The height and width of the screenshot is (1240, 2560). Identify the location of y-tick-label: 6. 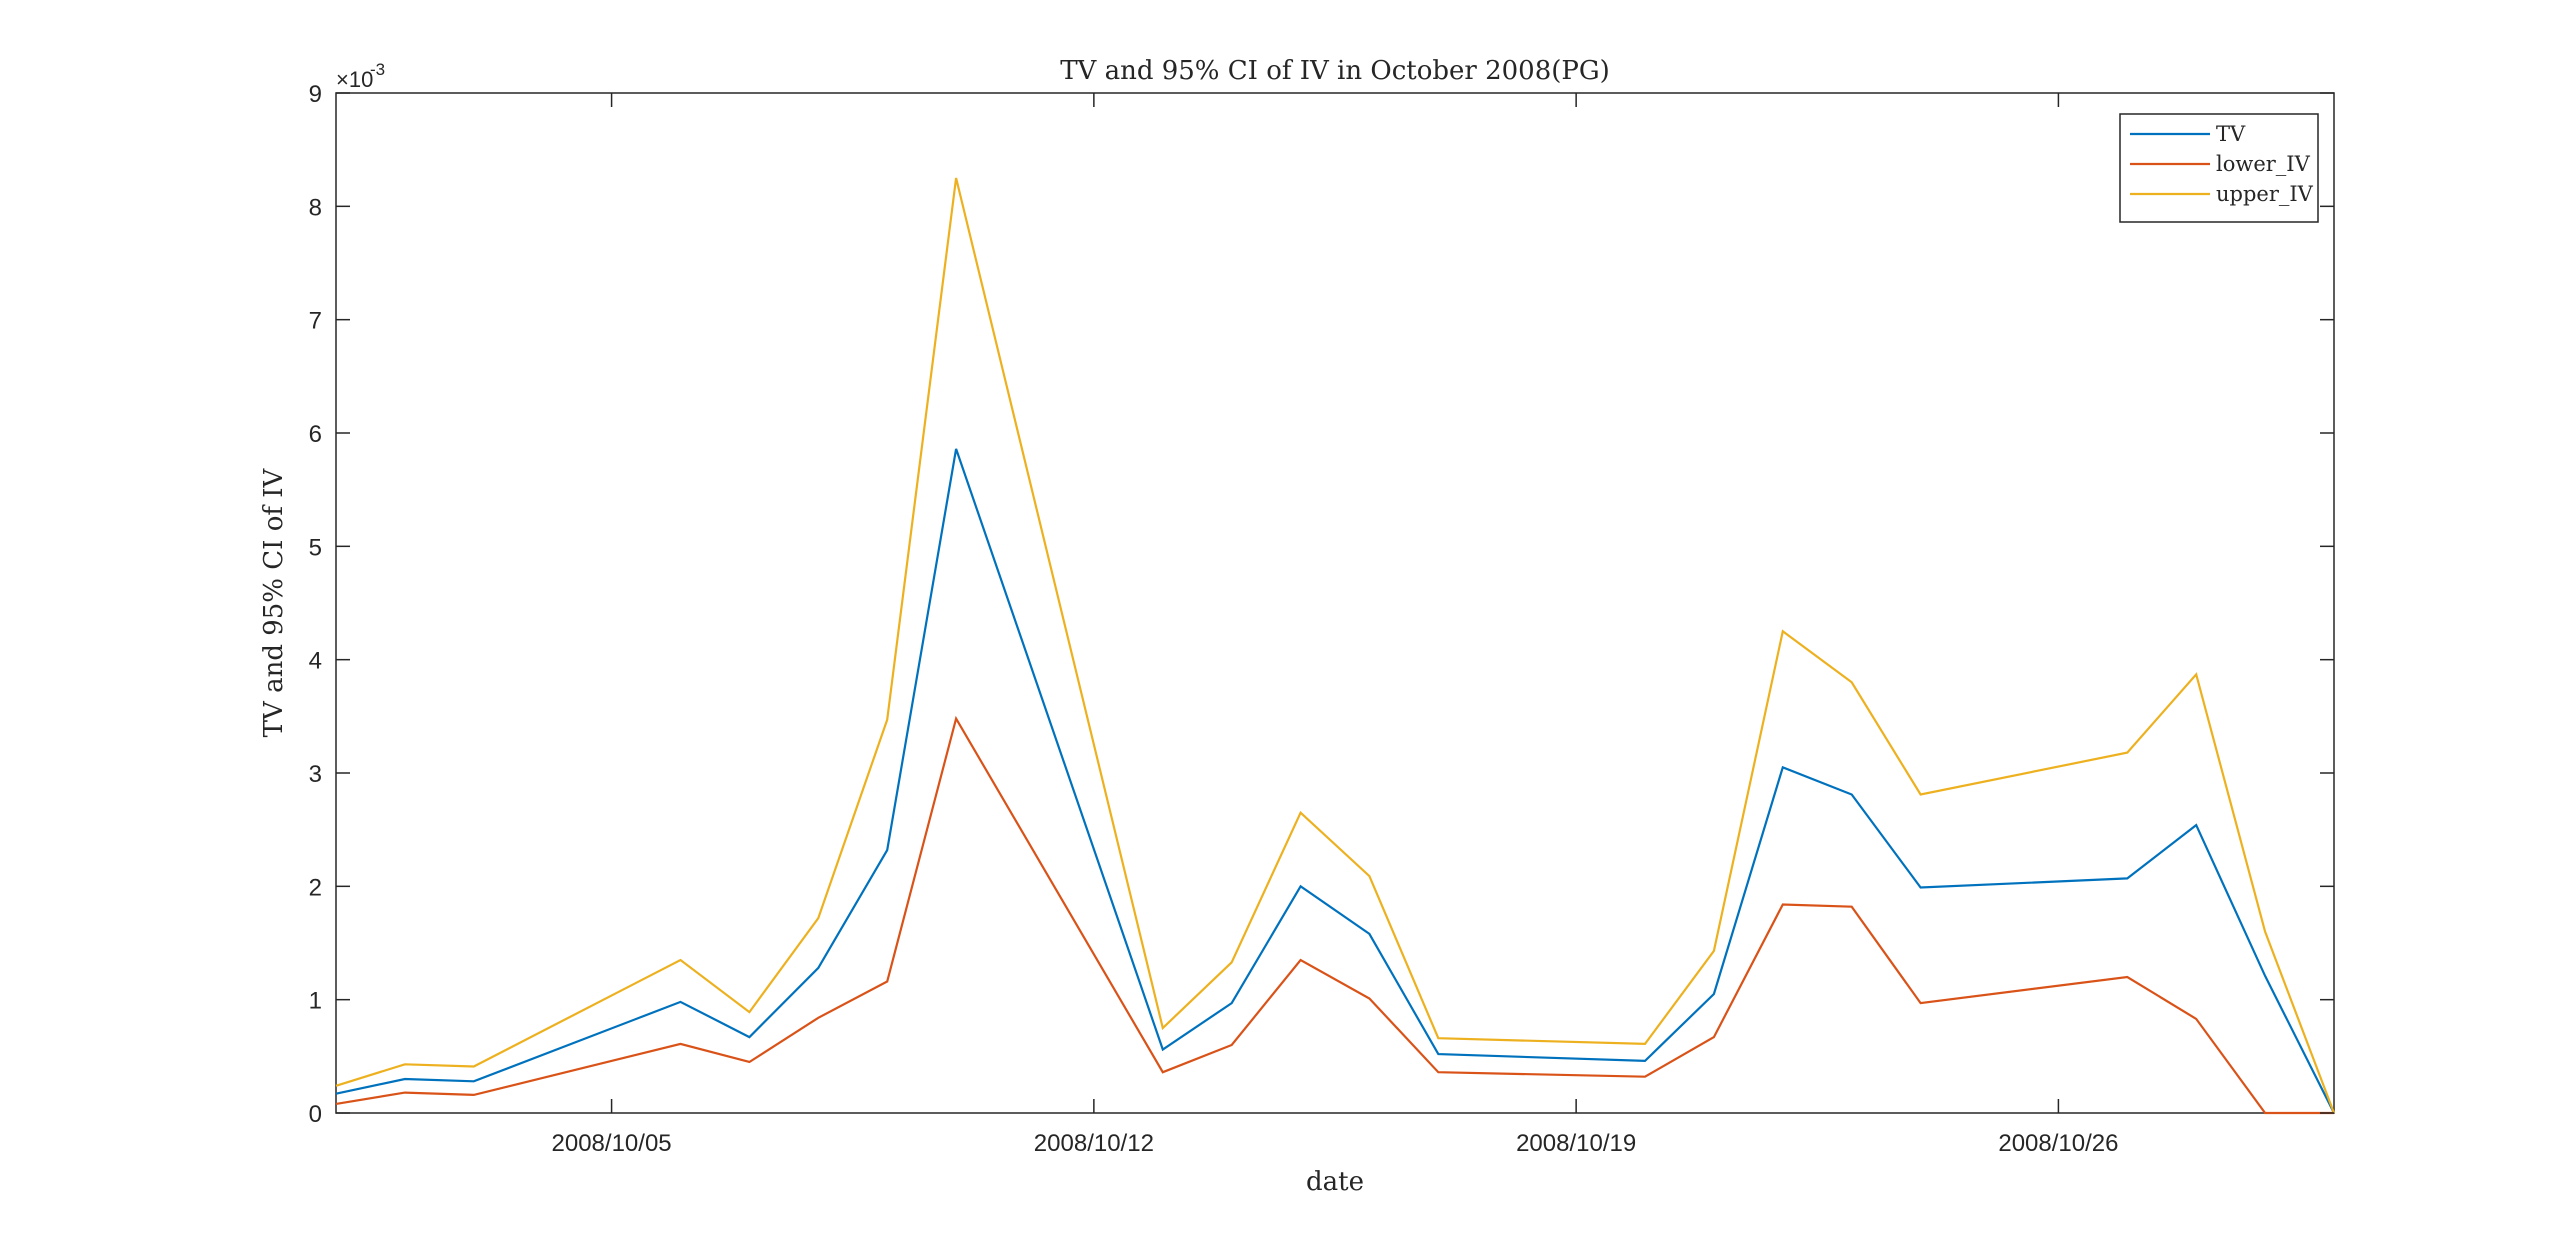
(315, 434).